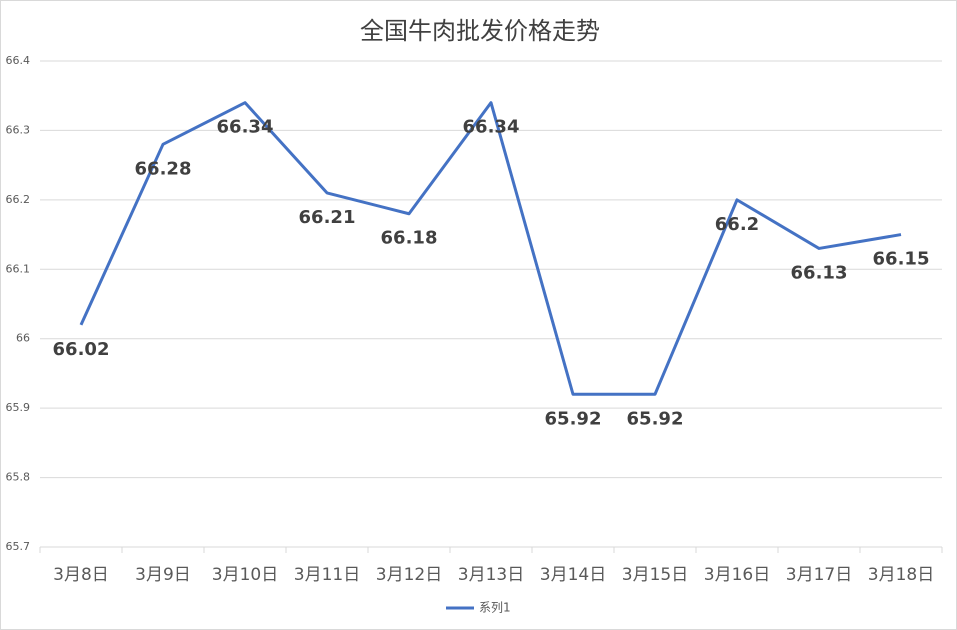 The height and width of the screenshot is (630, 957). I want to click on y-tick-label: 66.2, so click(18, 199).